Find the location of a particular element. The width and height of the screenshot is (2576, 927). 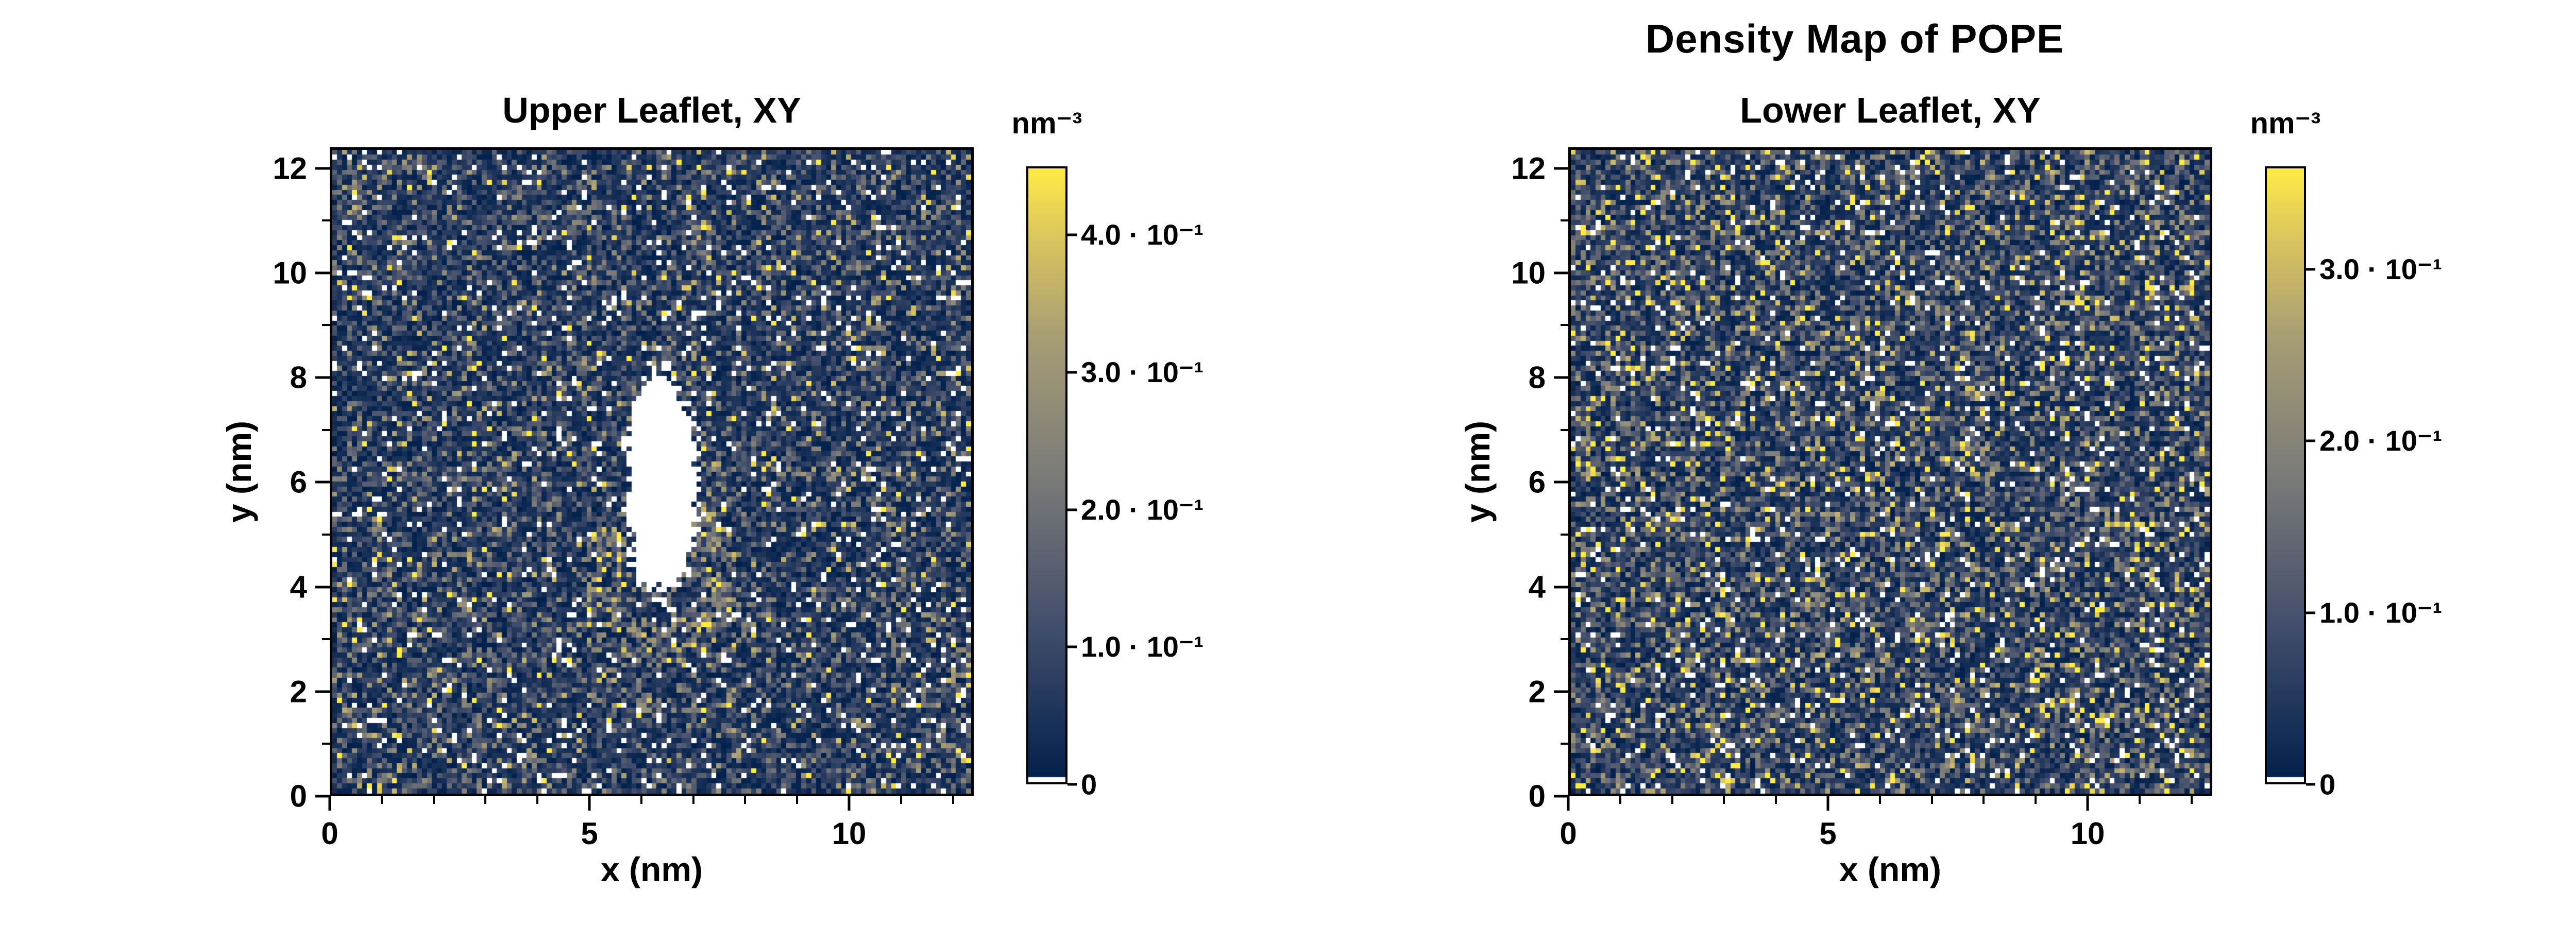

panel-title-lower: Lower Leaflet, XY is located at coordinates (1890, 110).